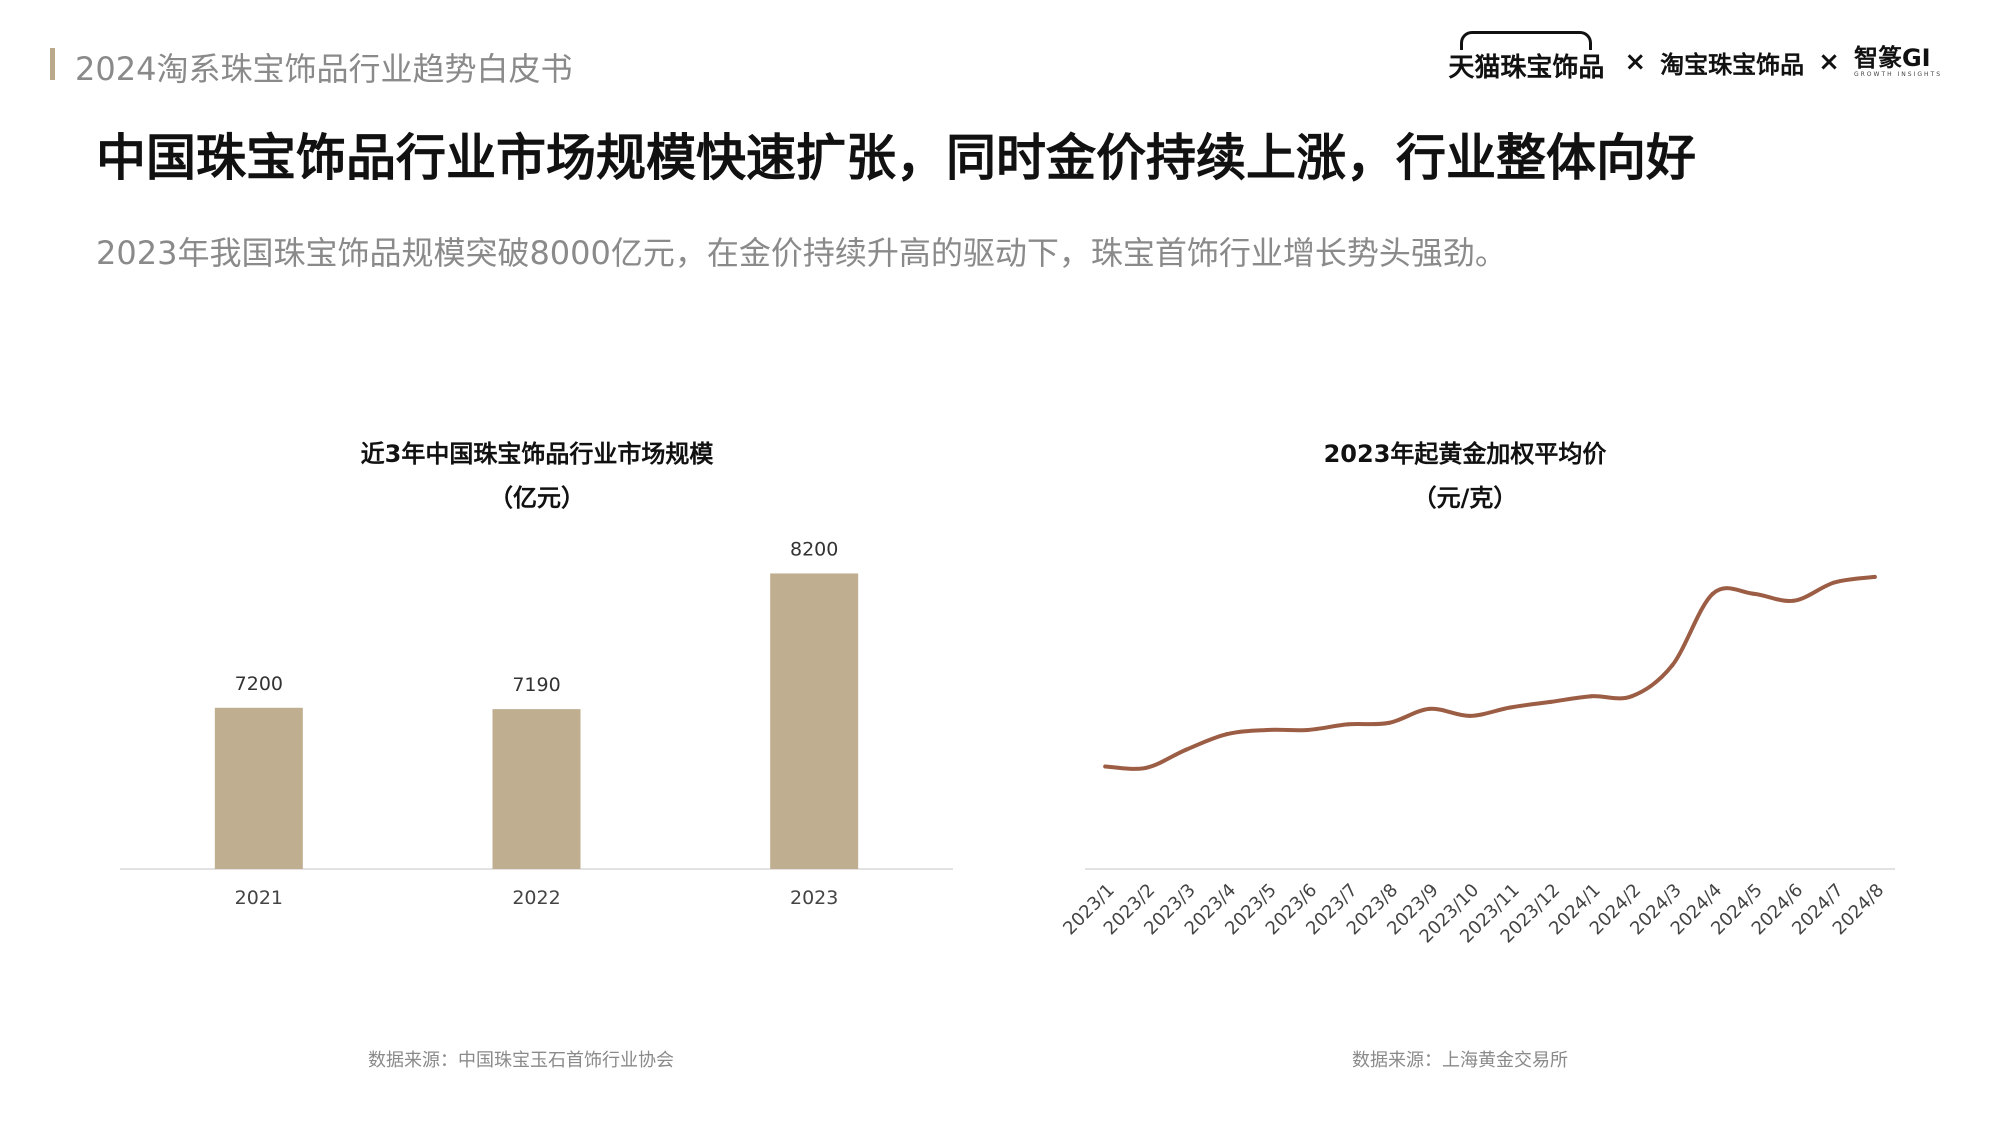  What do you see at coordinates (1672, 665) in the screenshot?
I see `line-point-2024/3` at bounding box center [1672, 665].